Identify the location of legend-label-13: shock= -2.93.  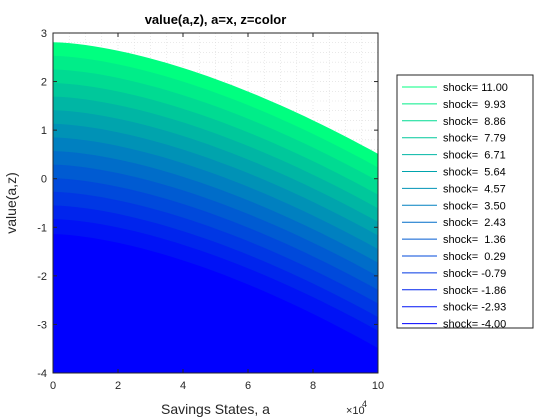
(474, 308).